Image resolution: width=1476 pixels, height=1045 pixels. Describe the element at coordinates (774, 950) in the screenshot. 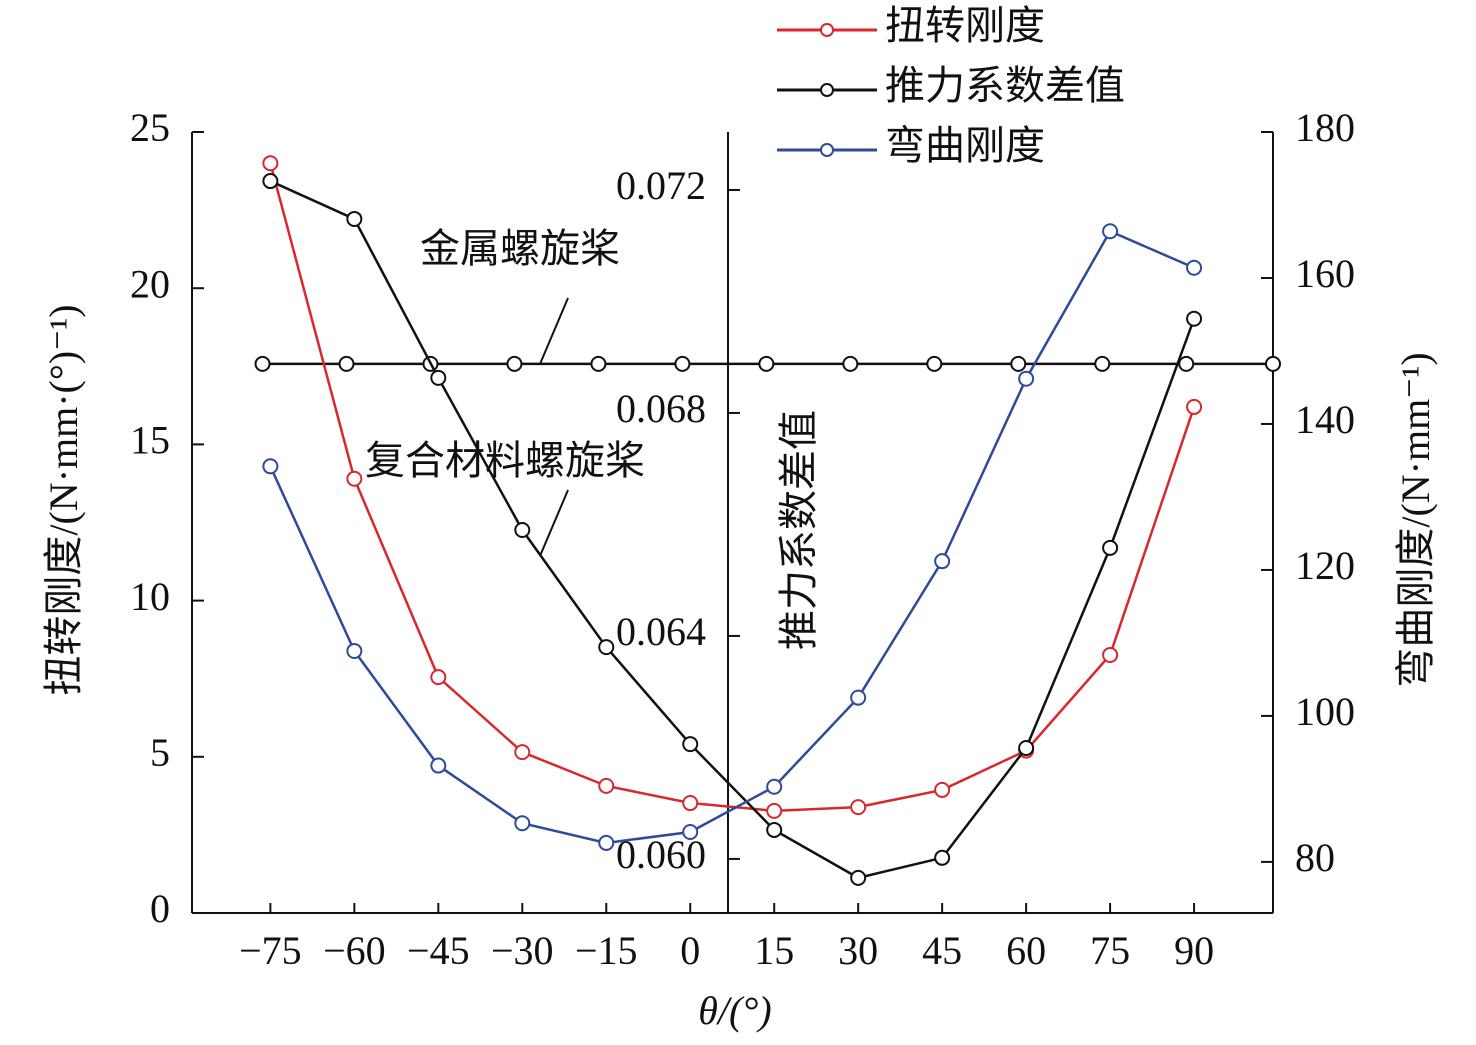

I see `x-tick-label: 15` at that location.